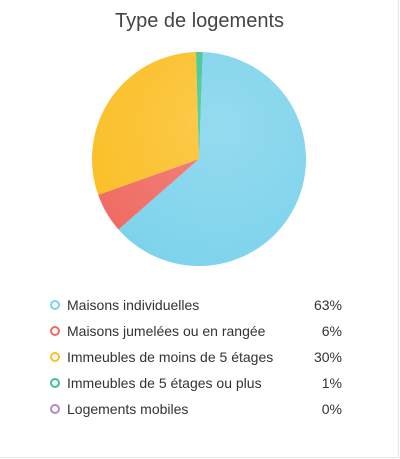  I want to click on legend-value: 1%, so click(331, 383).